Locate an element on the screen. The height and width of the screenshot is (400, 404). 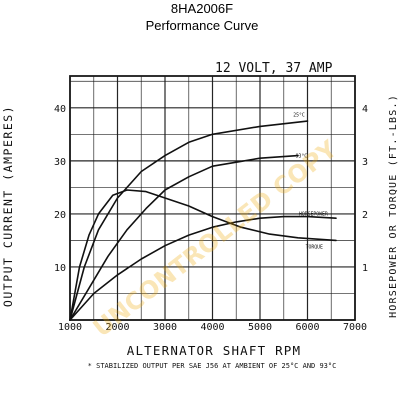
x-tick-label: 6000 is located at coordinates (307, 327).